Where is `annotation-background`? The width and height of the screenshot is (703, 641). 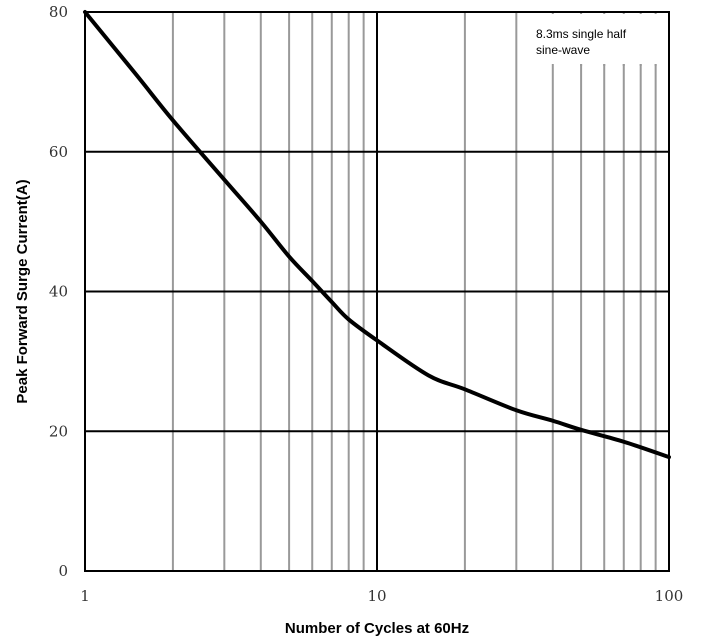 annotation-background is located at coordinates (597, 39).